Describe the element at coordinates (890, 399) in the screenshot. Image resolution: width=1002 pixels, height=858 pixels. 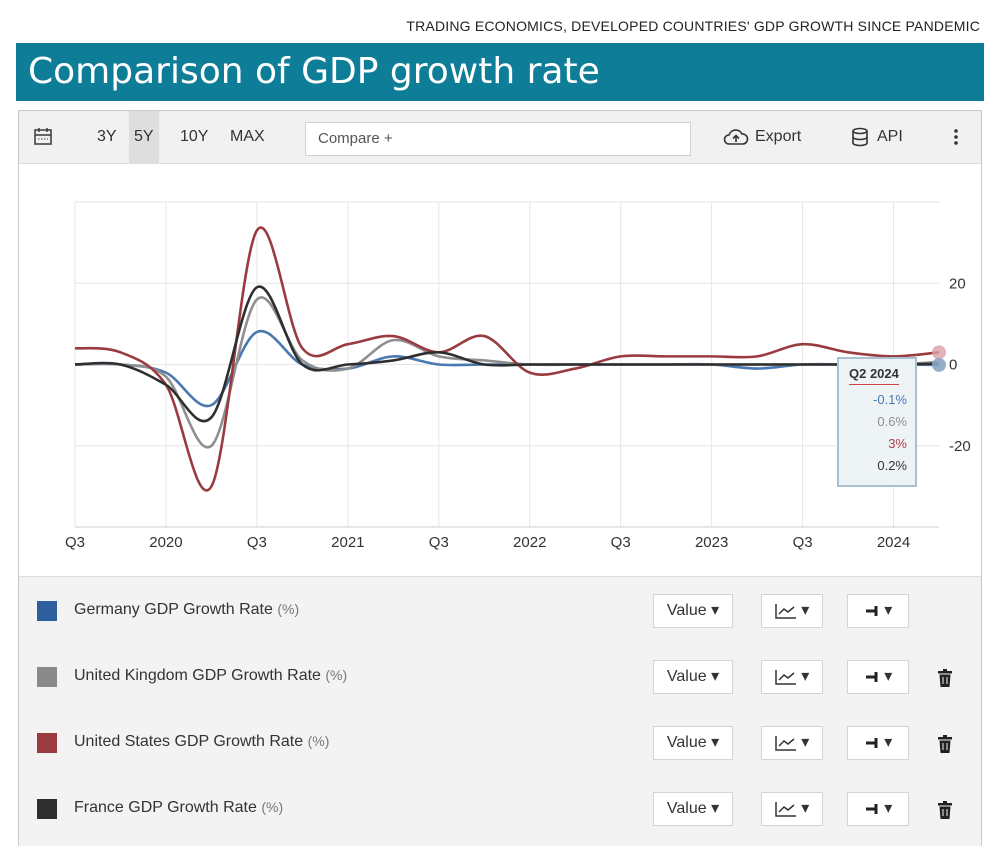
I see `tooltip-value-germany: -0.1%` at that location.